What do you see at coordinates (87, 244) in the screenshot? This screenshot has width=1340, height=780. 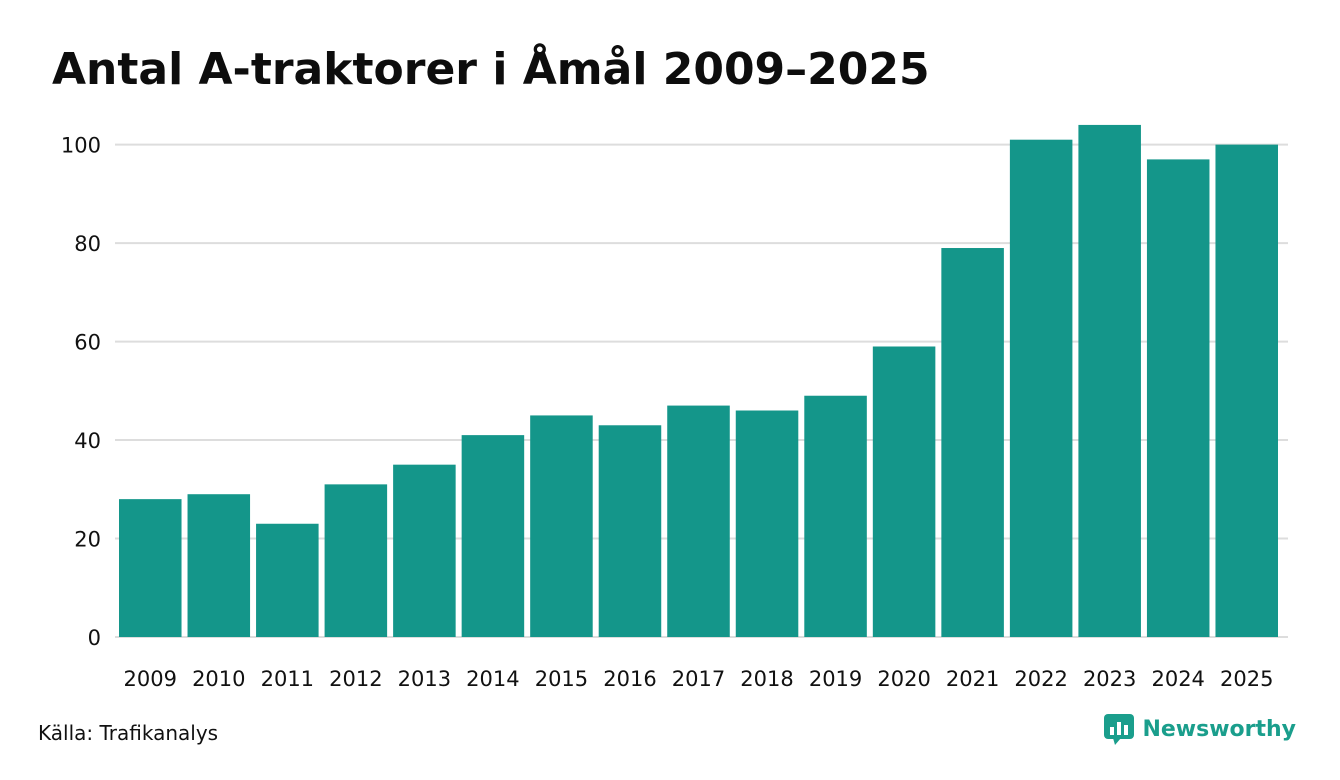 I see `y-tick-label: 80` at bounding box center [87, 244].